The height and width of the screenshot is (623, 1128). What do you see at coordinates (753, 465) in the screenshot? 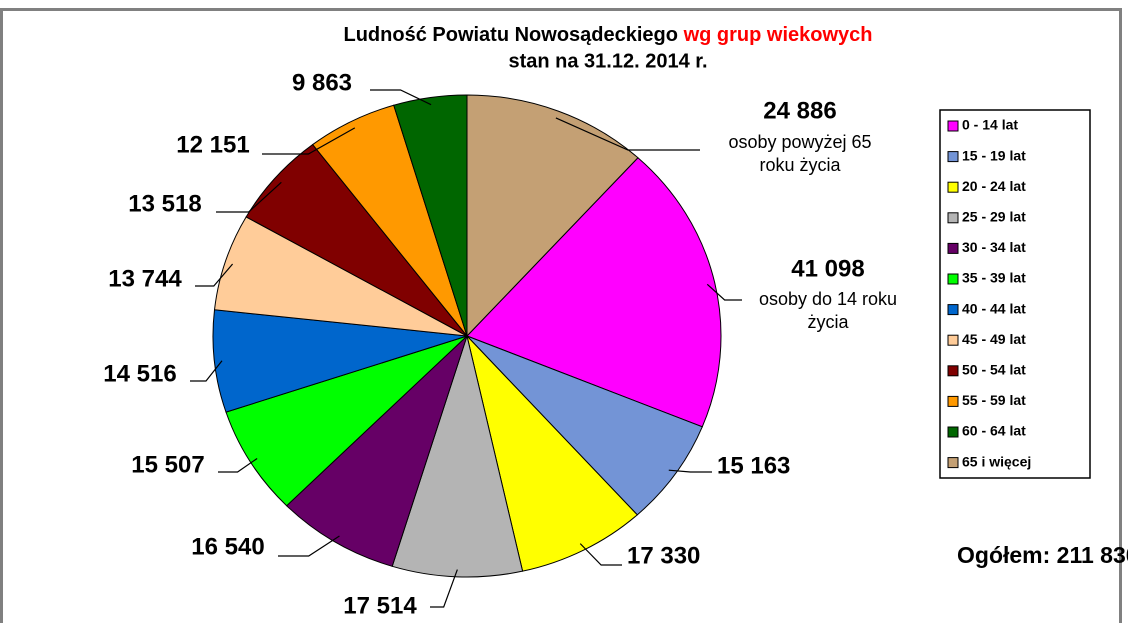
I see `value-label: 15 163` at bounding box center [753, 465].